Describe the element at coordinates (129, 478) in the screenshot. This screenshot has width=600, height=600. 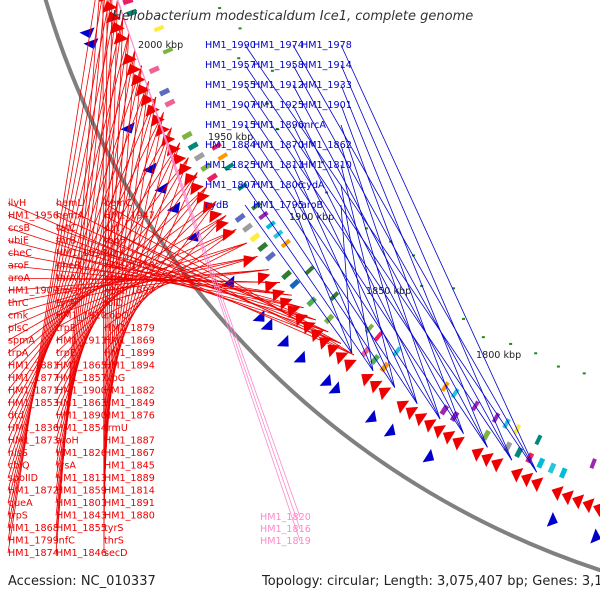
I see `gene-label: HM1_1889` at that location.